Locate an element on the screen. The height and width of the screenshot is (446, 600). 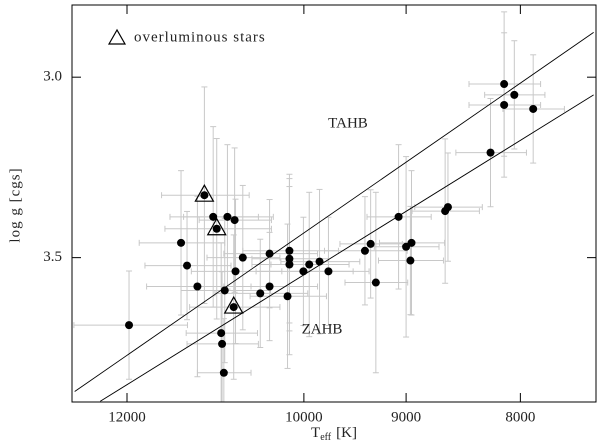
x-tick-label: 8000 is located at coordinates (520, 417).